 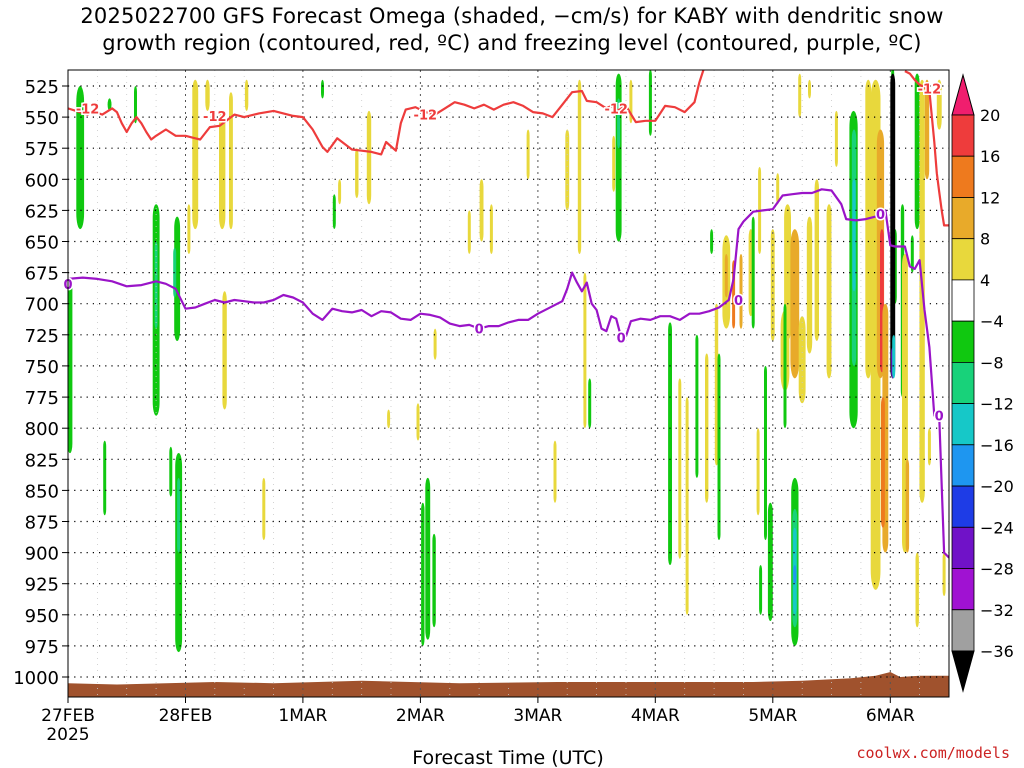 I want to click on x-tick-label: 1MAR, so click(x=302, y=716).